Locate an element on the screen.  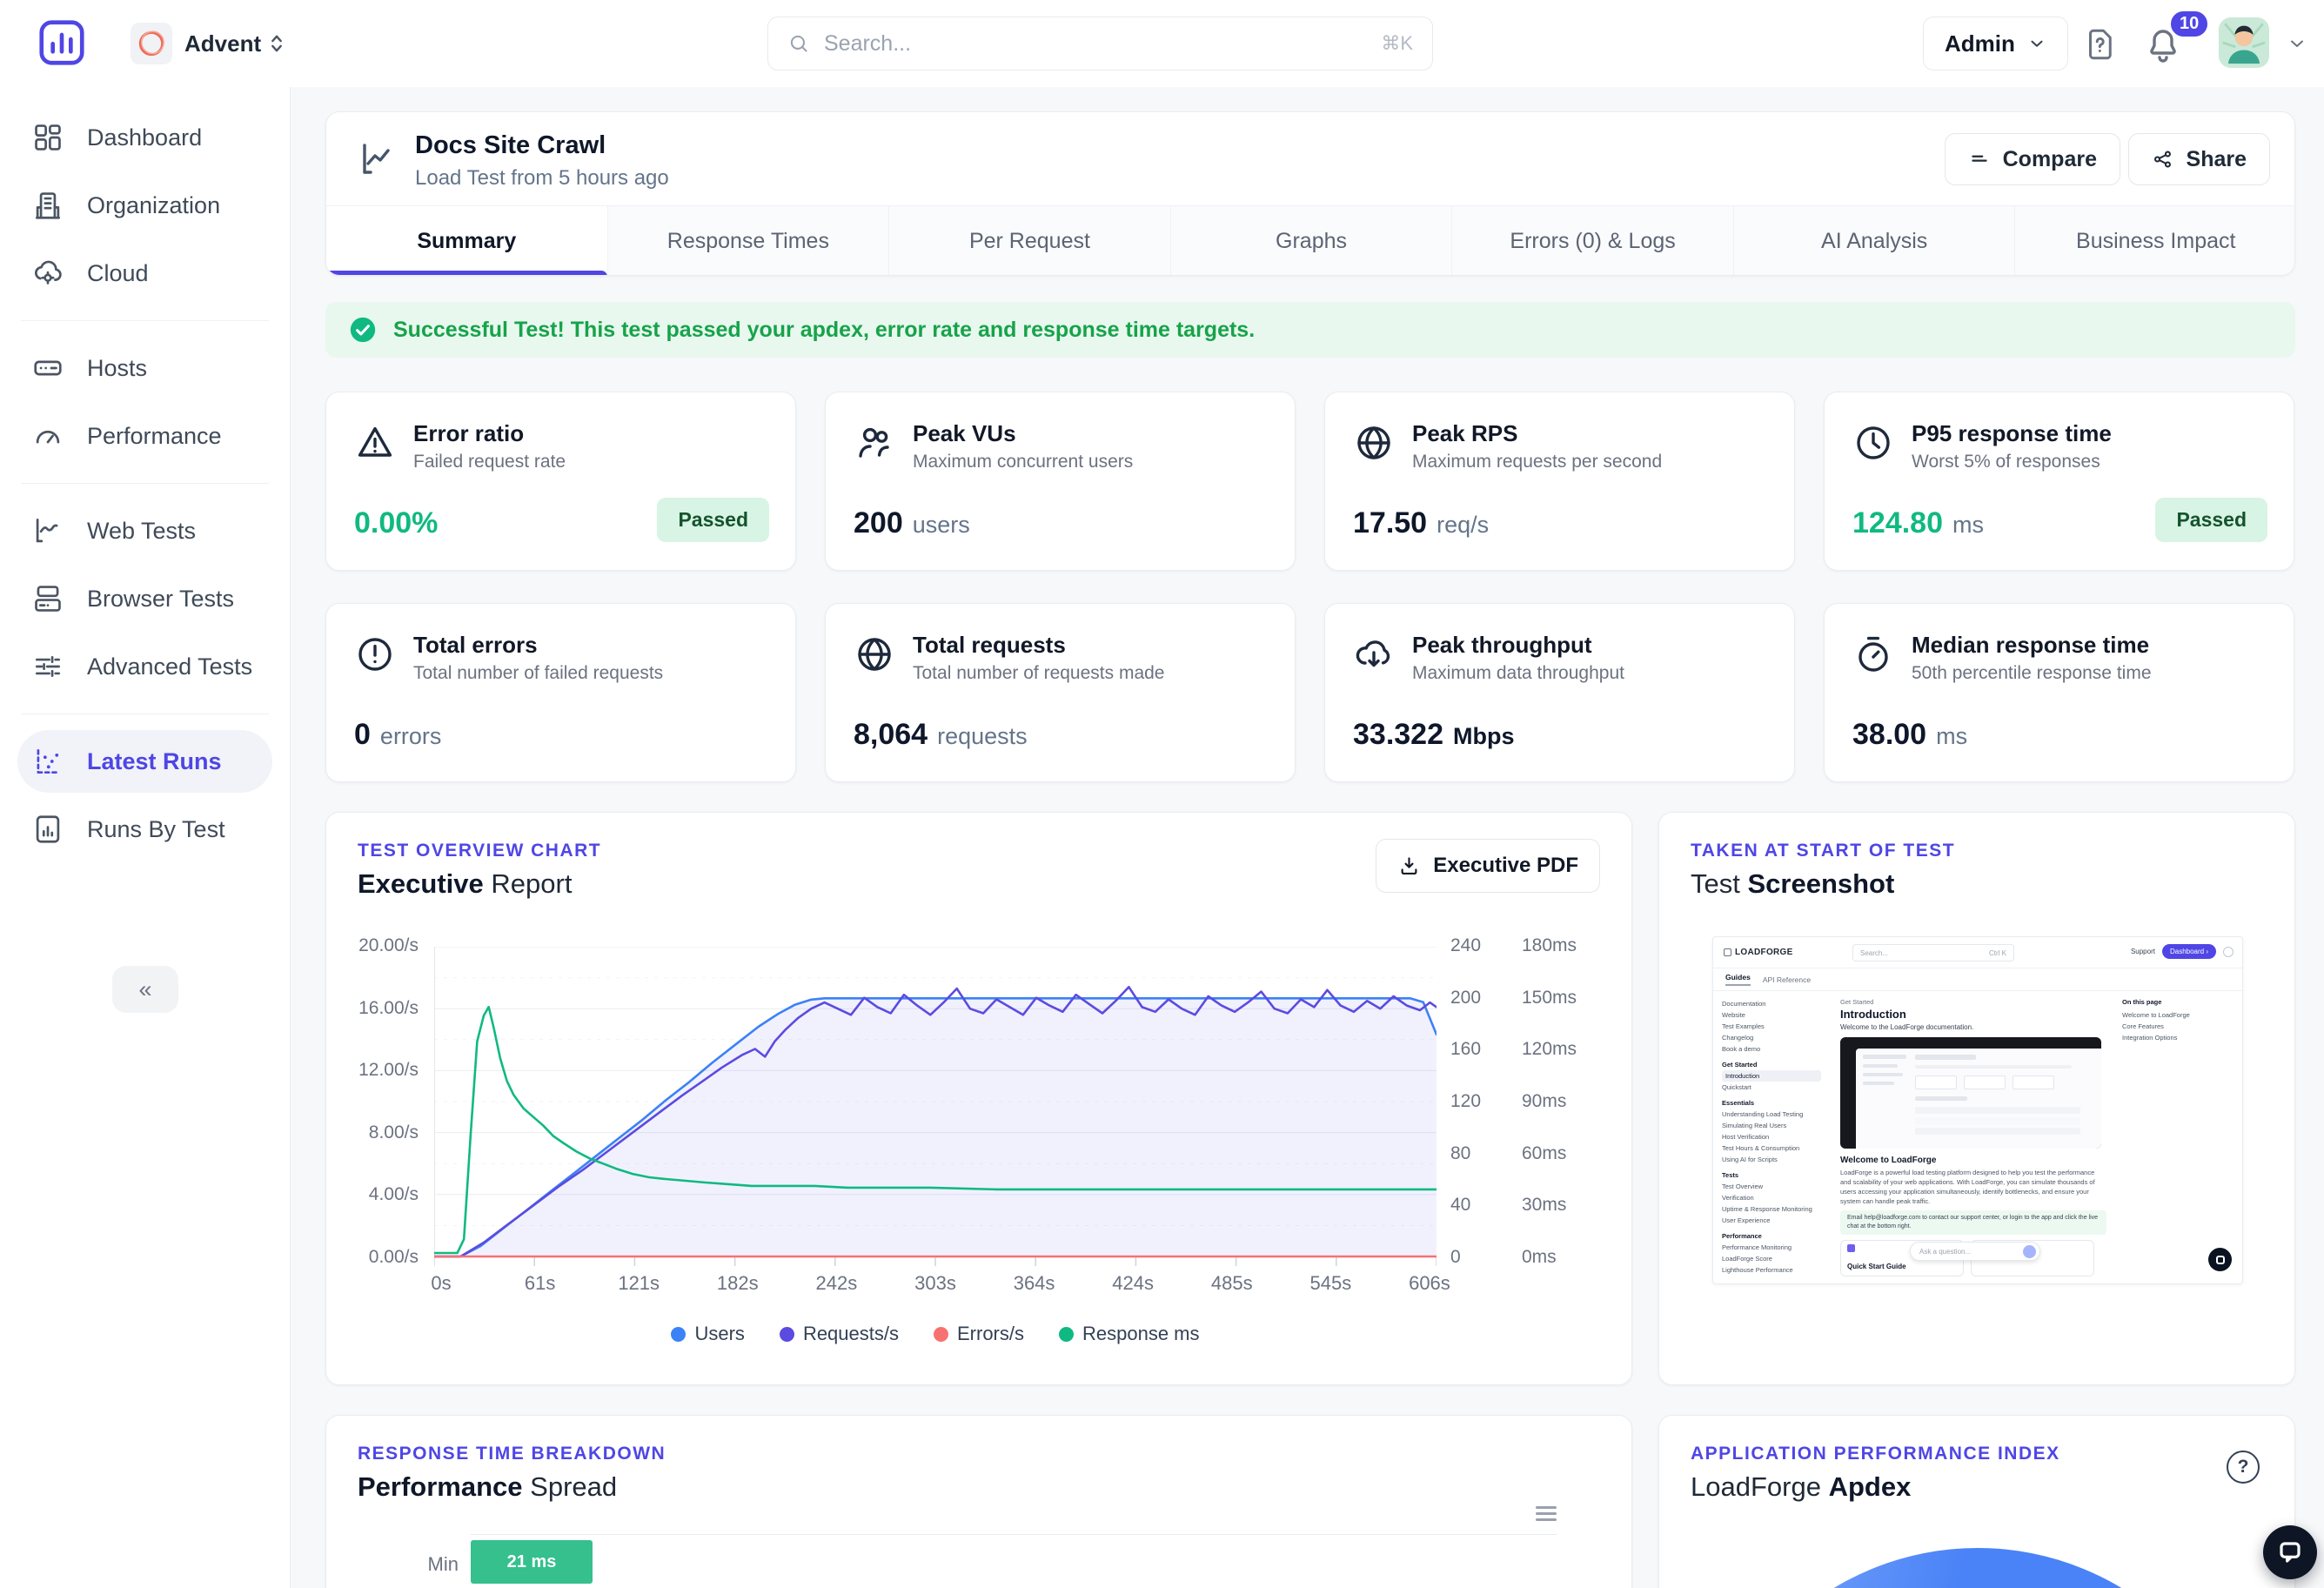
web-tests-icon is located at coordinates (47, 530).